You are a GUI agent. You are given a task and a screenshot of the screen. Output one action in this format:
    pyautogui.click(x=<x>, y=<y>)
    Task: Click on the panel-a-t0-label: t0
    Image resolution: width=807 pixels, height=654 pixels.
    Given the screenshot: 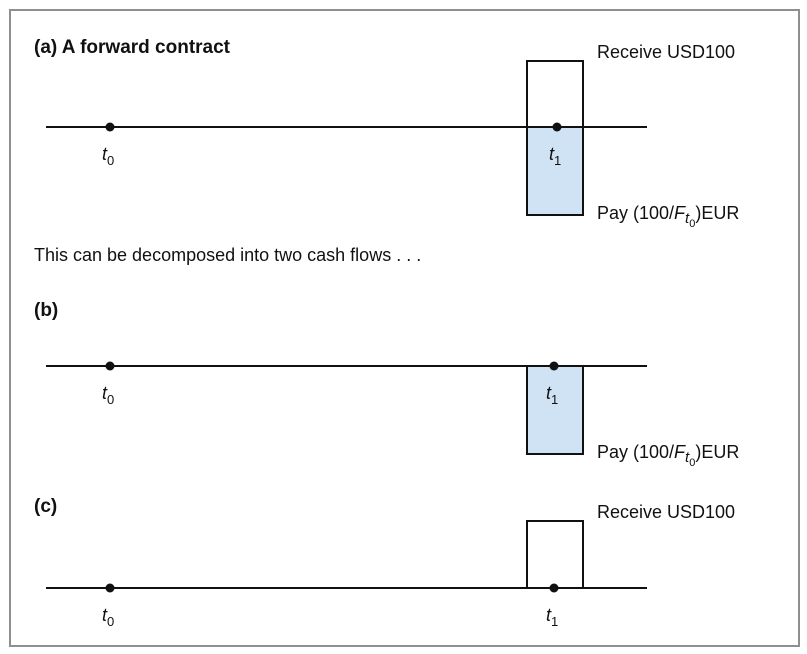 What is the action you would take?
    pyautogui.click(x=108, y=156)
    